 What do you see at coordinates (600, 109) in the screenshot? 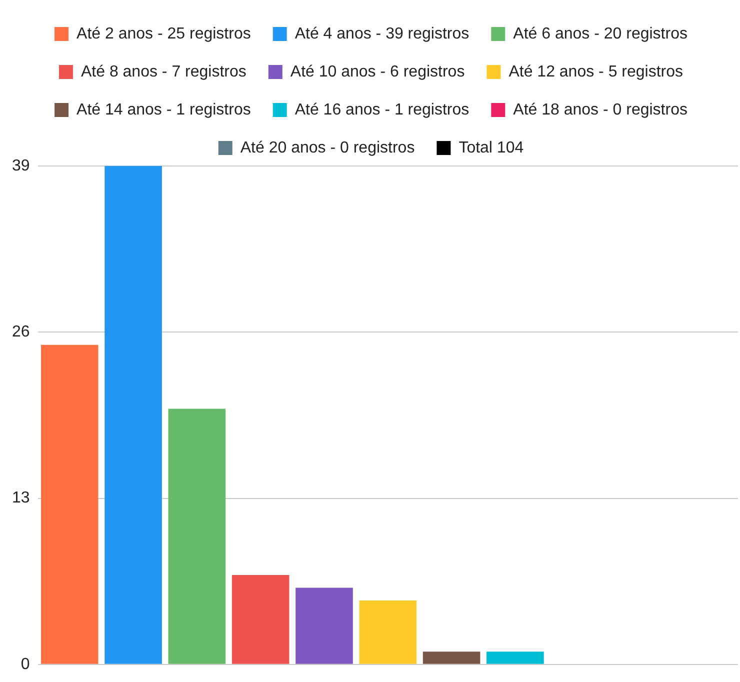
I see `legend-label: Até 18 anos - 0 registros` at bounding box center [600, 109].